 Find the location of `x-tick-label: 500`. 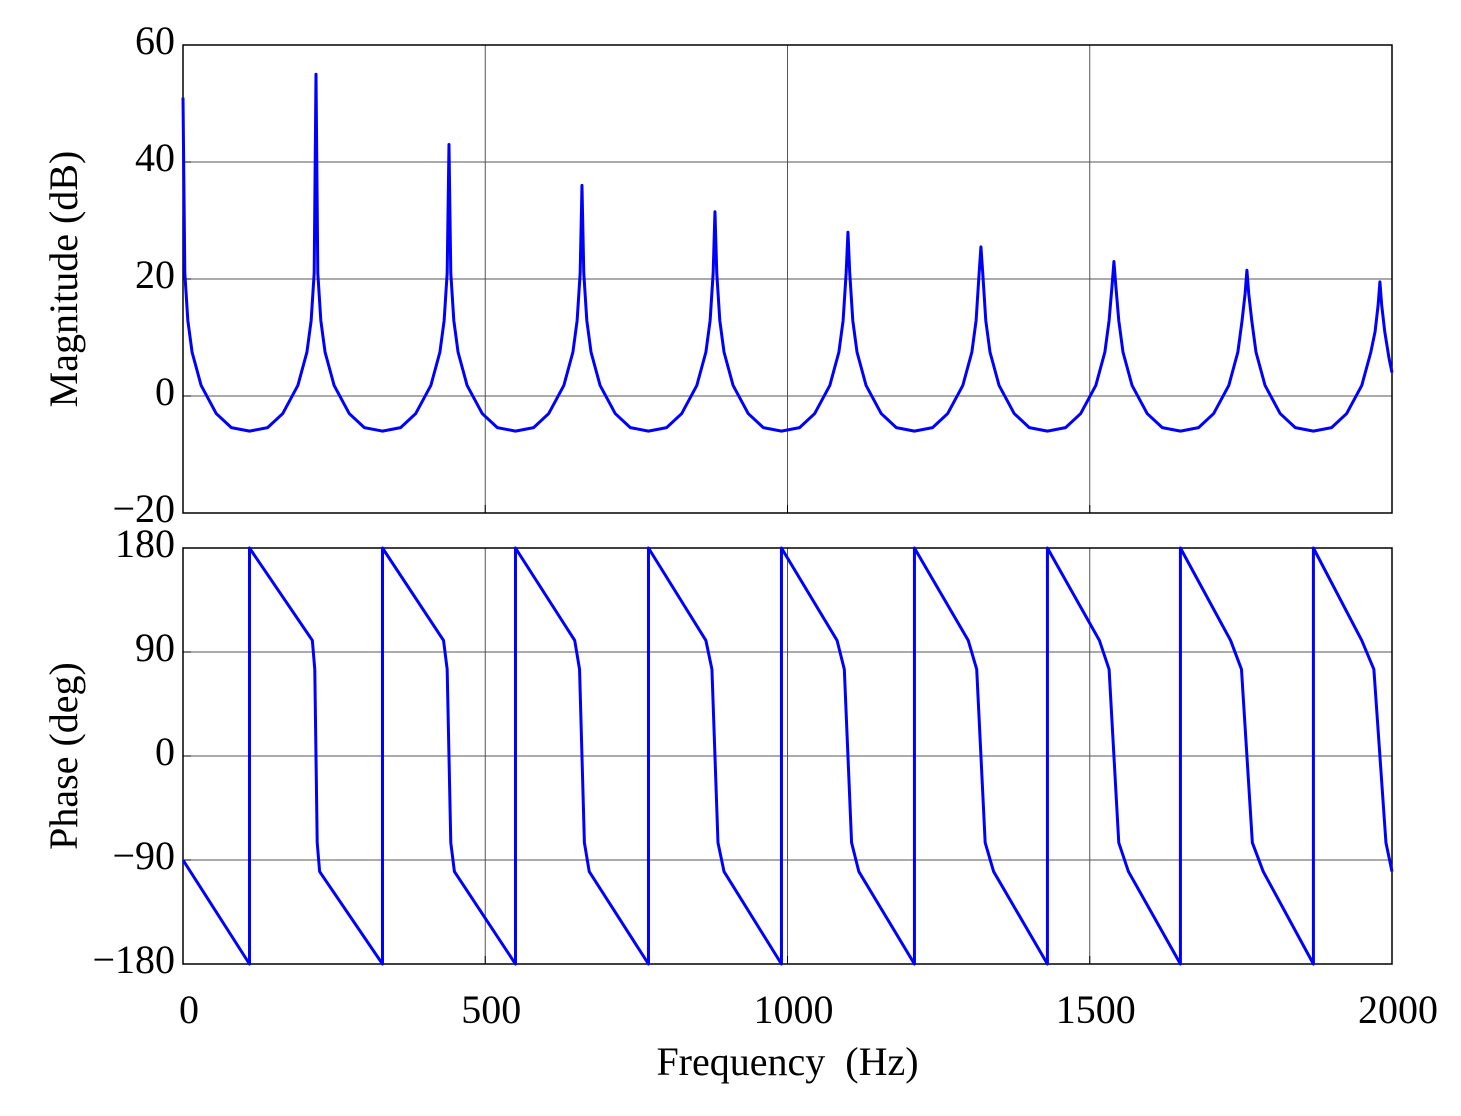

x-tick-label: 500 is located at coordinates (491, 1009).